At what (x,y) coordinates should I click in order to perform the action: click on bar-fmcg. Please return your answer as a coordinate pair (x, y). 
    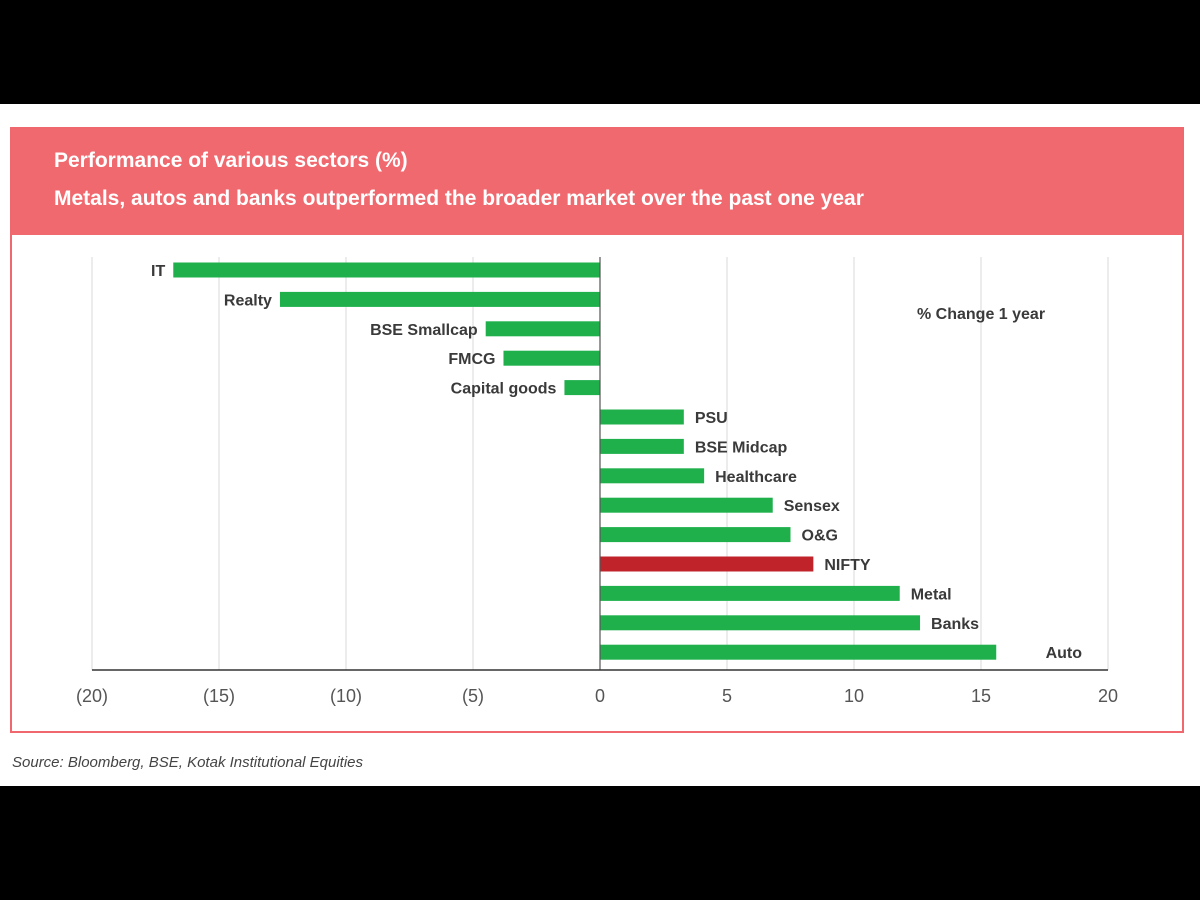
    Looking at the image, I should click on (551, 358).